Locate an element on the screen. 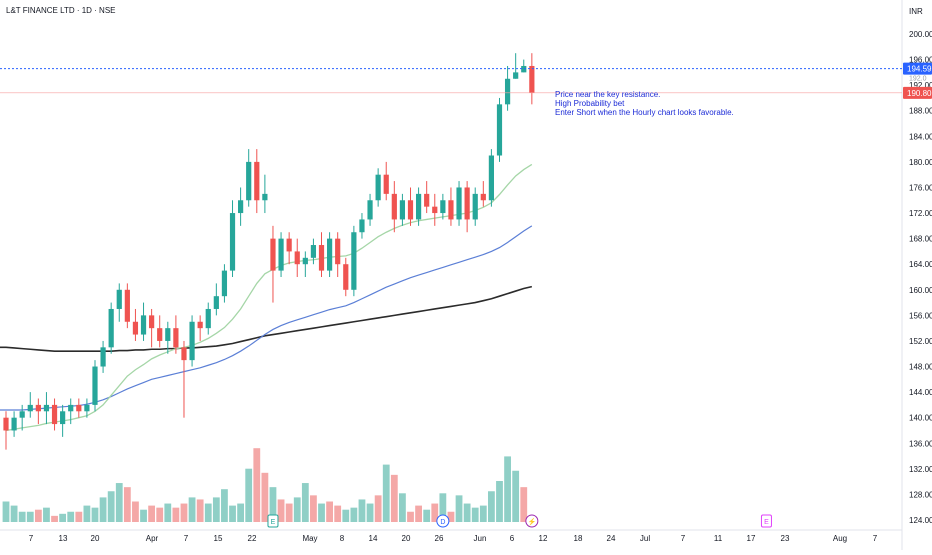 The height and width of the screenshot is (555, 932). y-tick-label: 184.00 is located at coordinates (920, 136).